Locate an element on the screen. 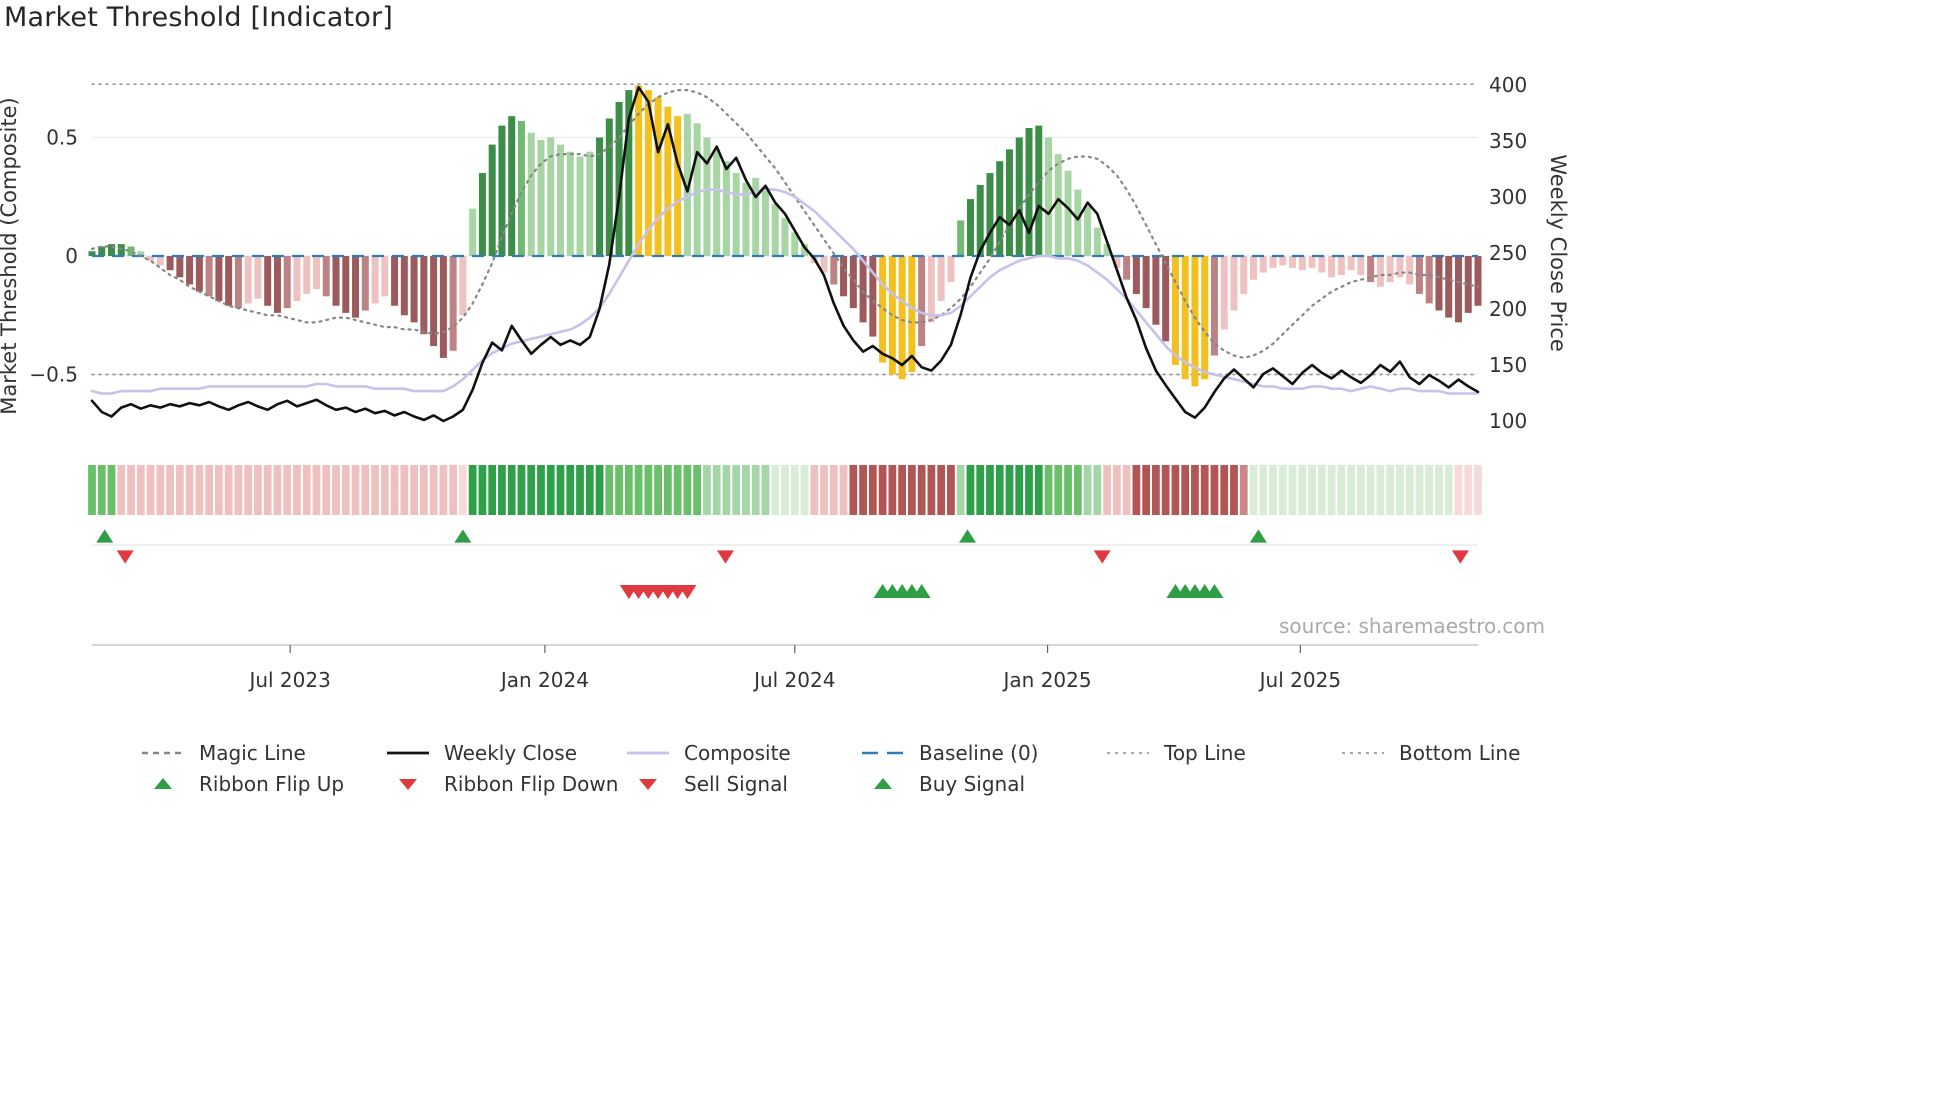 This screenshot has height=1102, width=1960. triangle-down-icon is located at coordinates (648, 784).